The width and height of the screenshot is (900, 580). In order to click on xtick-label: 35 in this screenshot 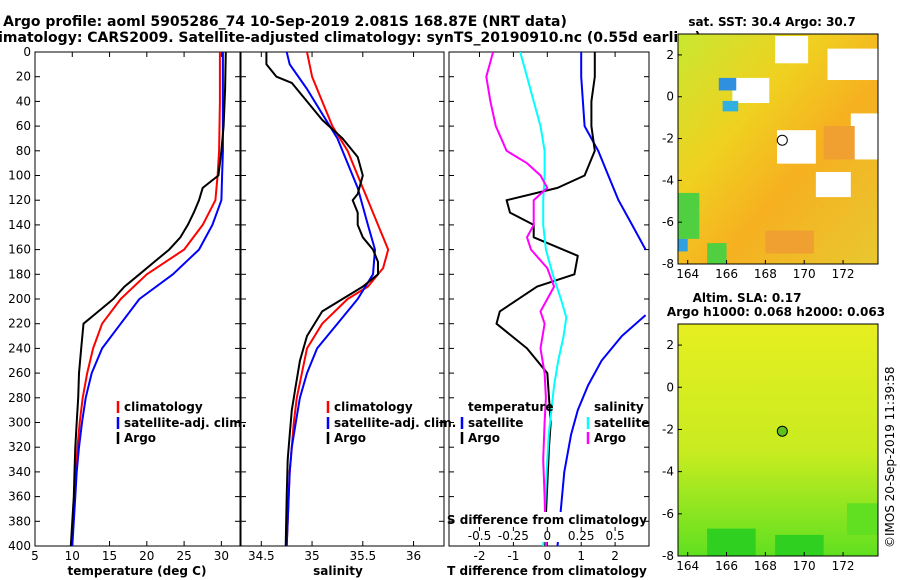, I will do `click(311, 556)`.